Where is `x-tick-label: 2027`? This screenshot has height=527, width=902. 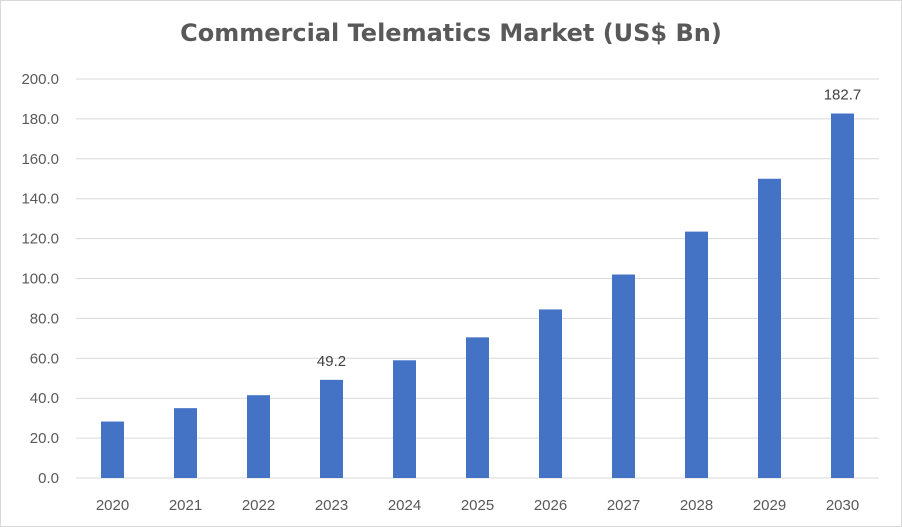
x-tick-label: 2027 is located at coordinates (623, 505).